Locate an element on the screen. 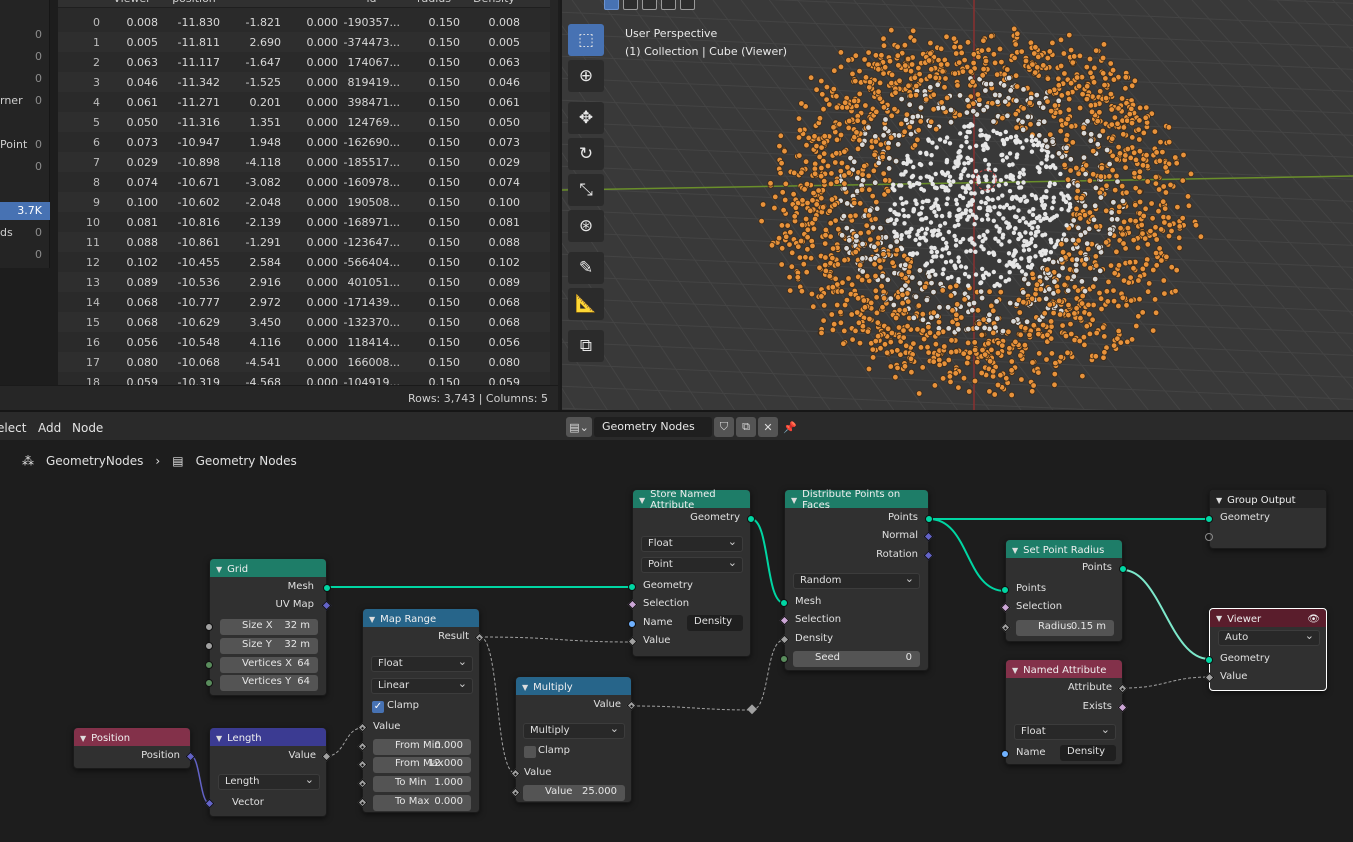 Image resolution: width=1353 pixels, height=842 pixels. select-invert-icon is located at coordinates (668, 5).